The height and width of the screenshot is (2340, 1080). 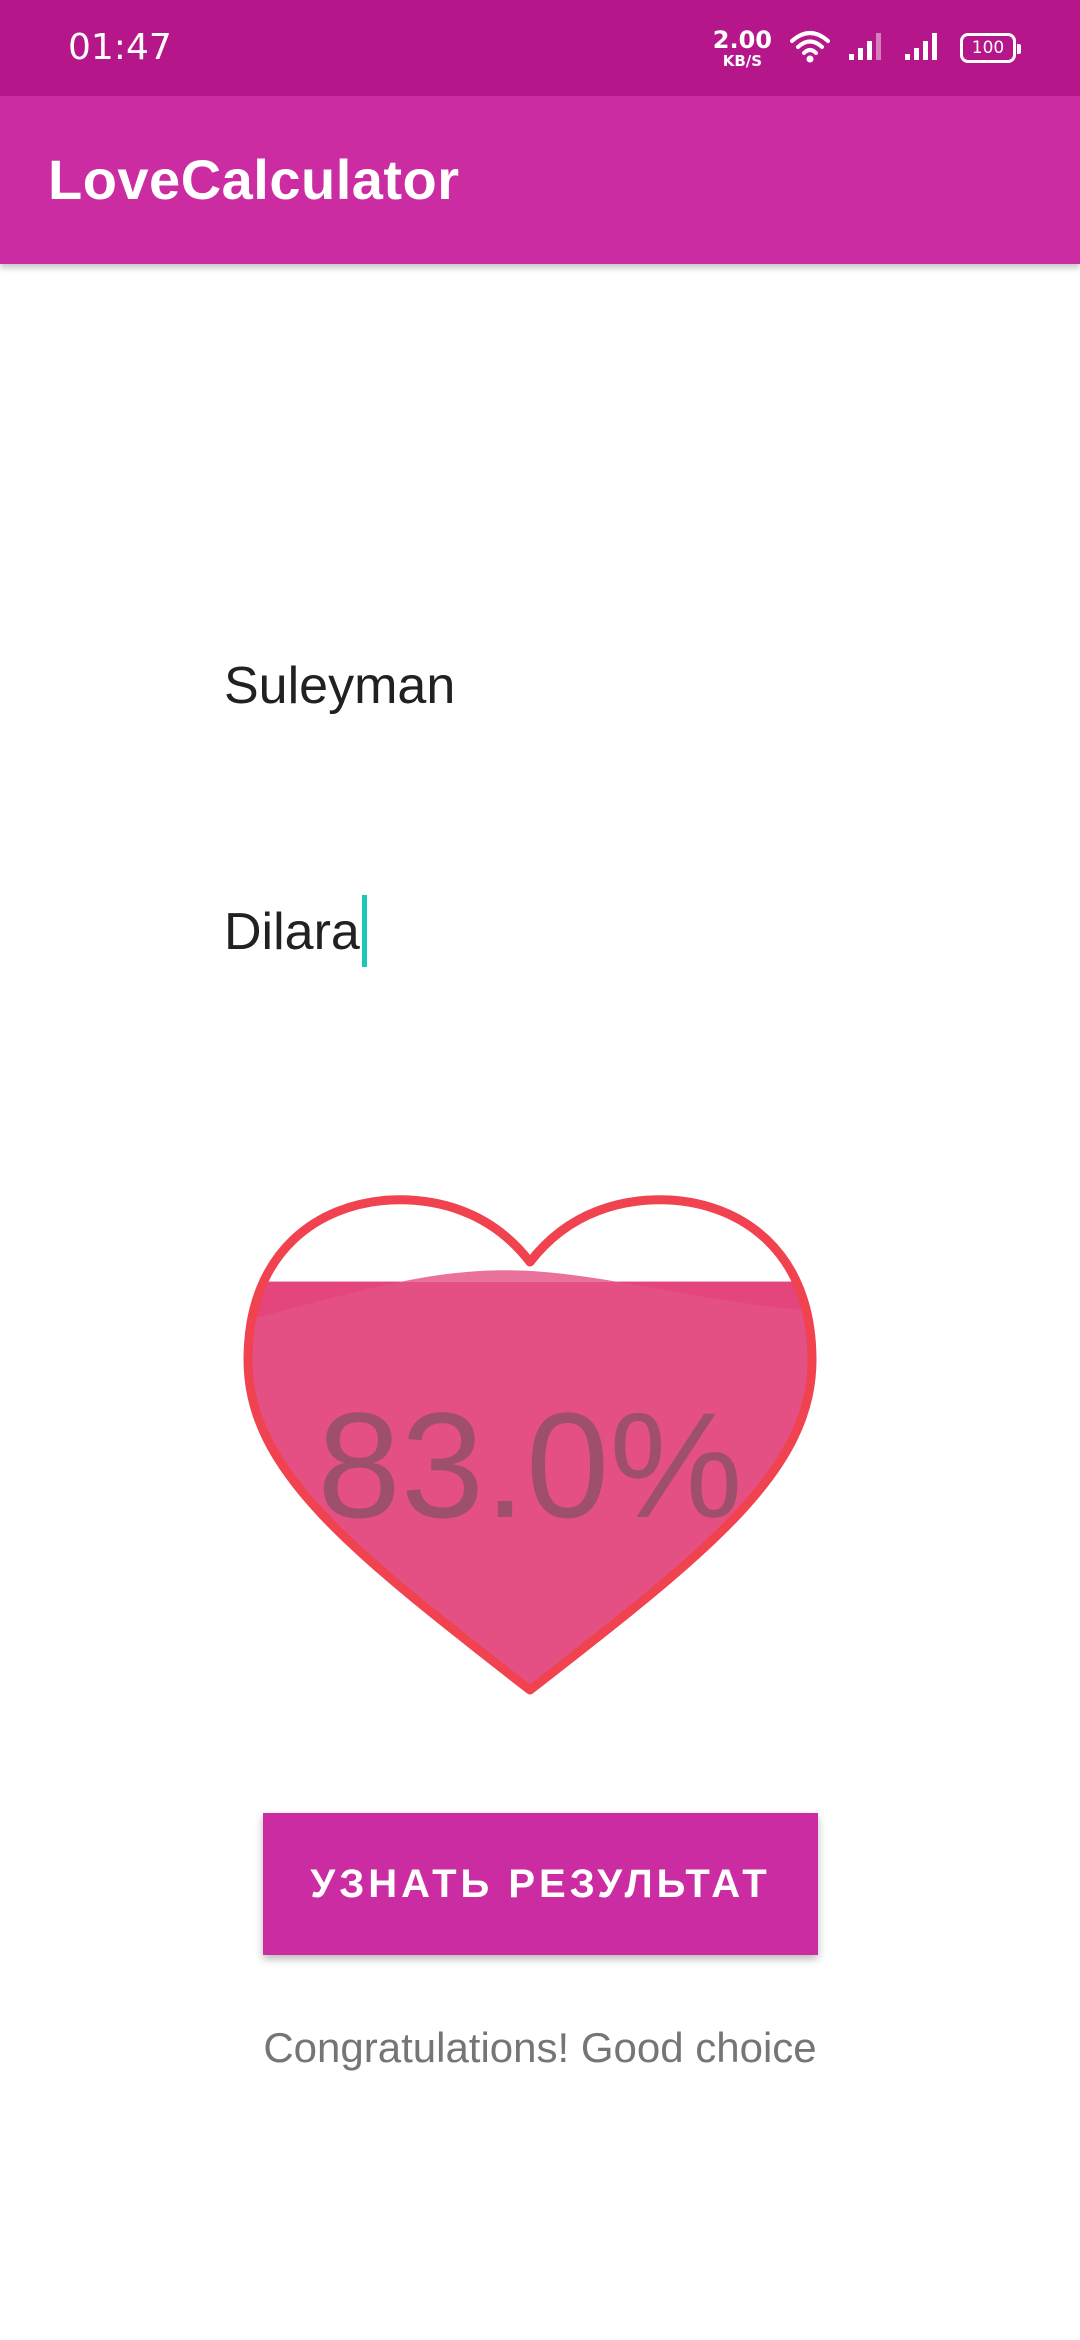 I want to click on second-name-value: Dilara, so click(x=292, y=932).